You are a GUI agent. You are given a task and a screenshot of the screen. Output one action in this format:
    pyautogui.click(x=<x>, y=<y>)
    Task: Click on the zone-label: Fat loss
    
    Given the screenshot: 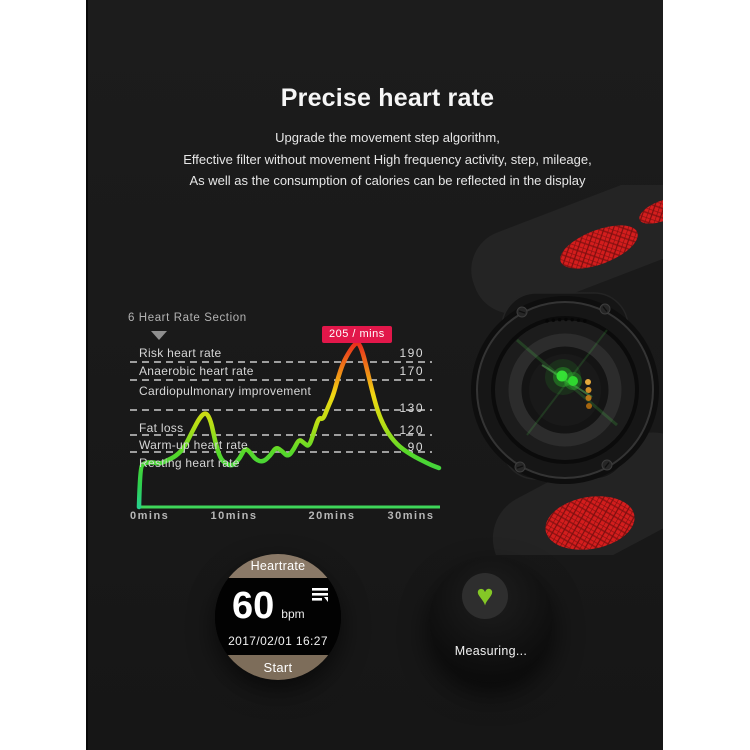 What is the action you would take?
    pyautogui.click(x=161, y=428)
    